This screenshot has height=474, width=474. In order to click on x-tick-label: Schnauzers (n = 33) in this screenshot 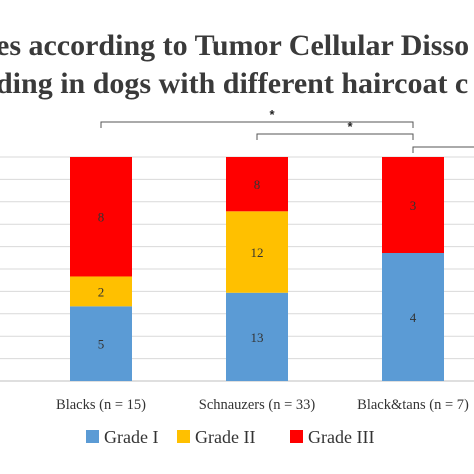, I will do `click(257, 405)`.